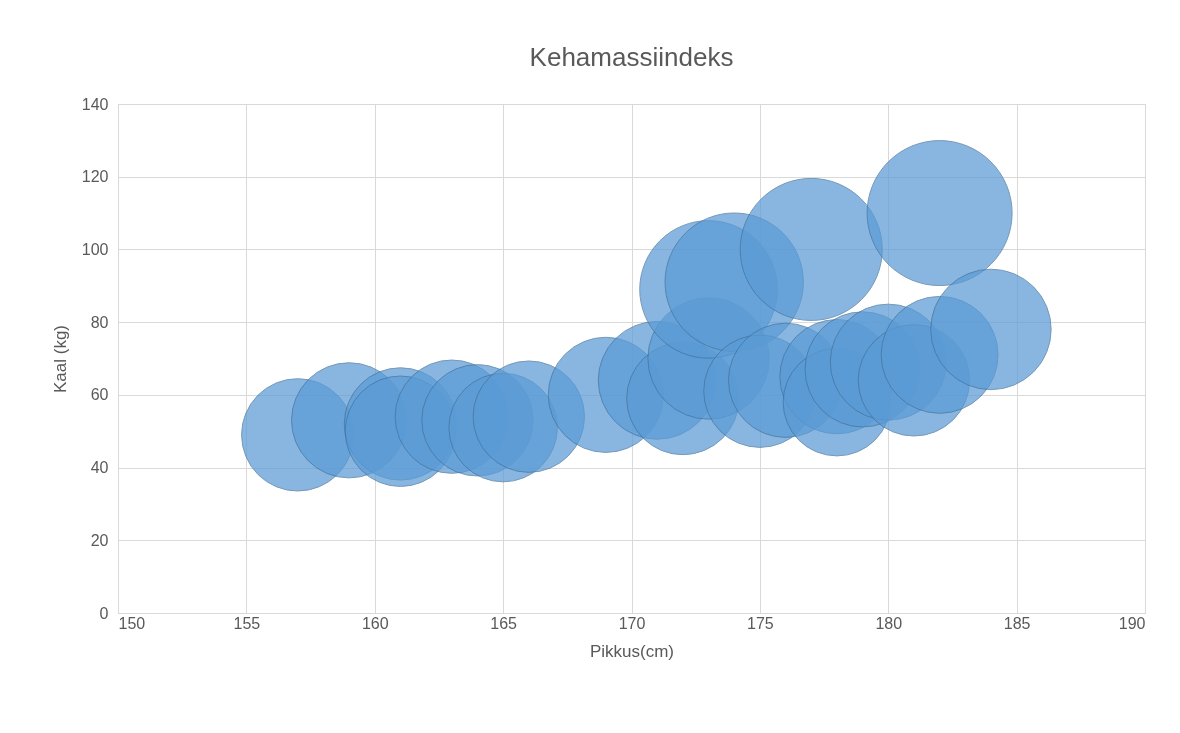 The image size is (1180, 733). Describe the element at coordinates (99, 395) in the screenshot. I see `y-tick-label: 60` at that location.